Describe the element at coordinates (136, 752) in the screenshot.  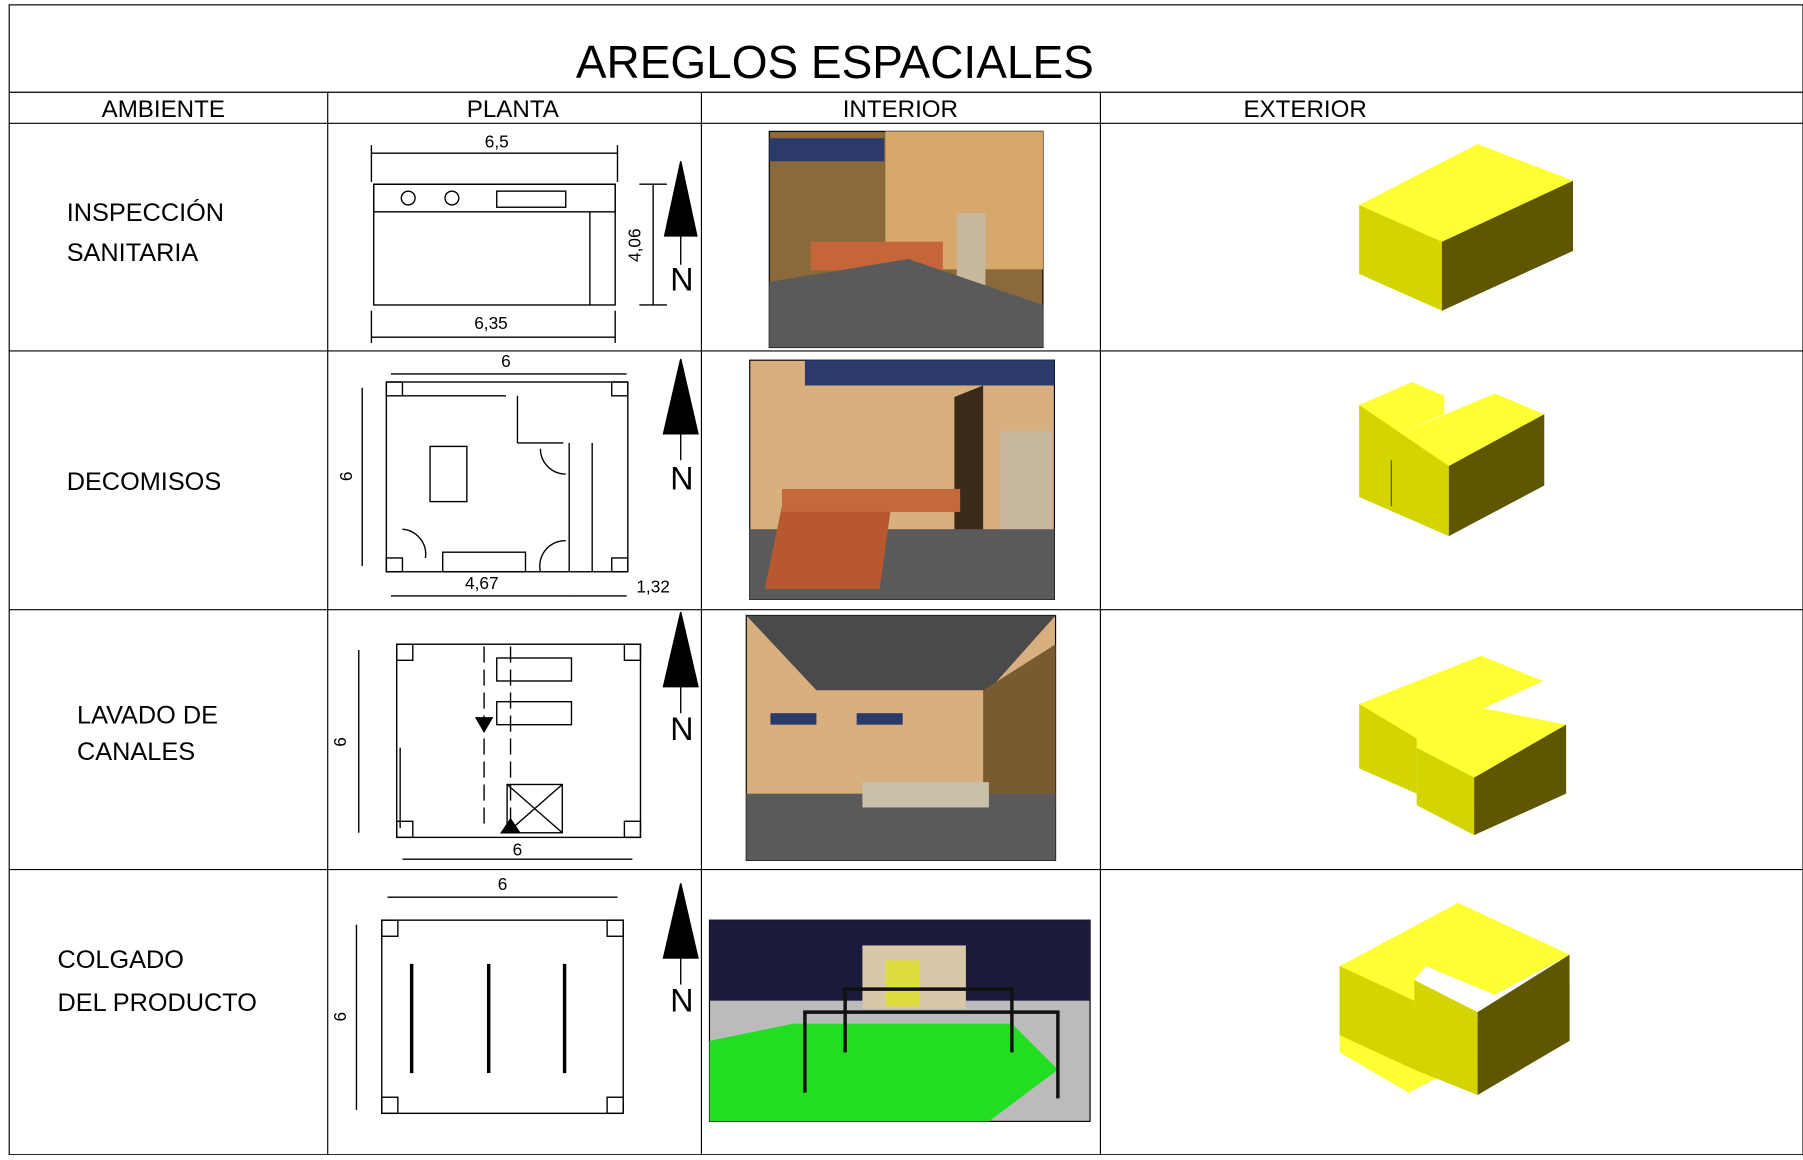
I see `room-name: CANALES` at that location.